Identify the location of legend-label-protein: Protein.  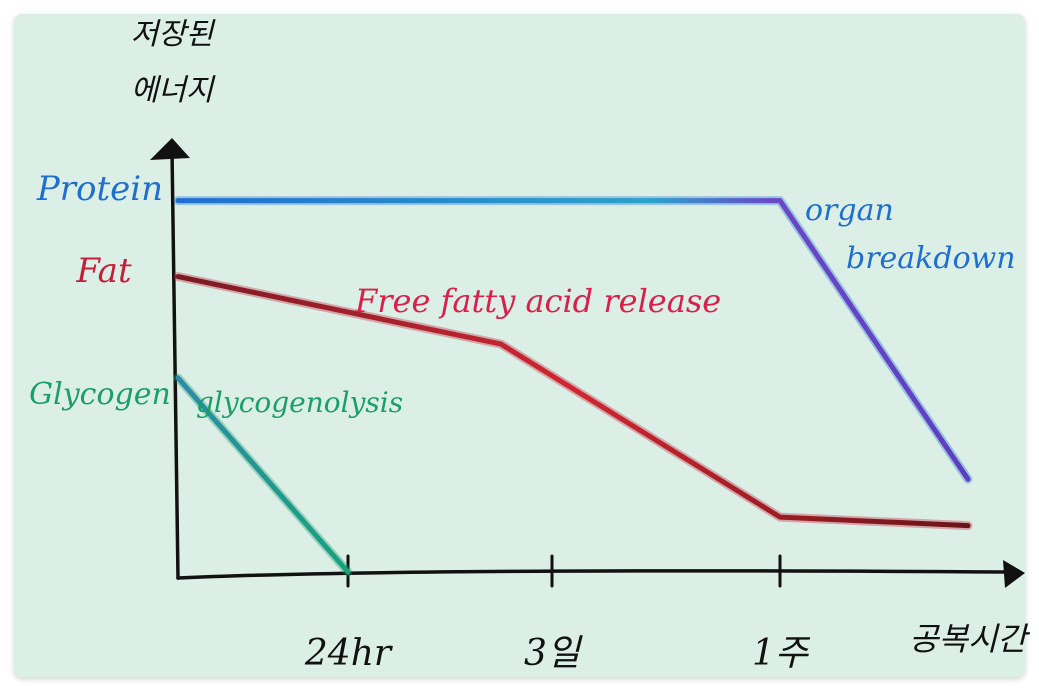
(99, 189).